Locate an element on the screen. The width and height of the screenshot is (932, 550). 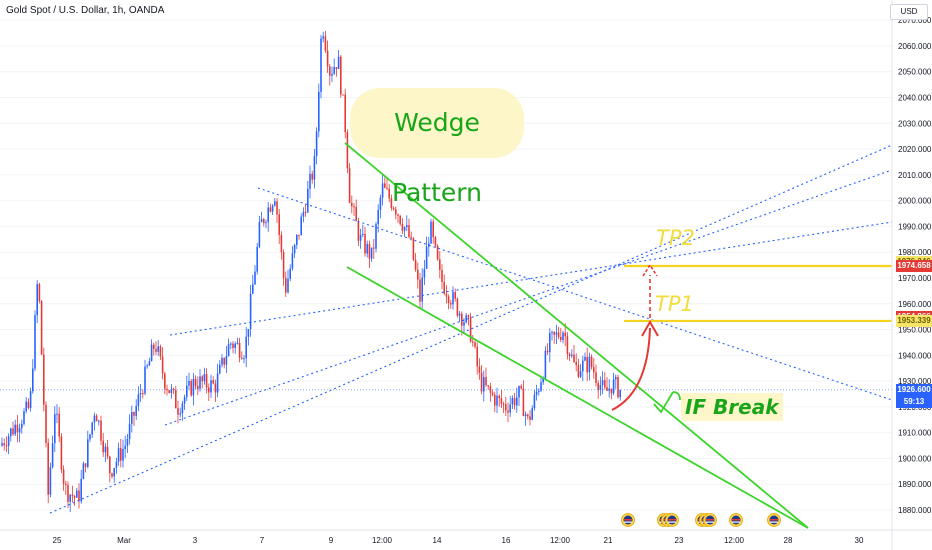
y-tick-label: 1940.000 is located at coordinates (915, 355).